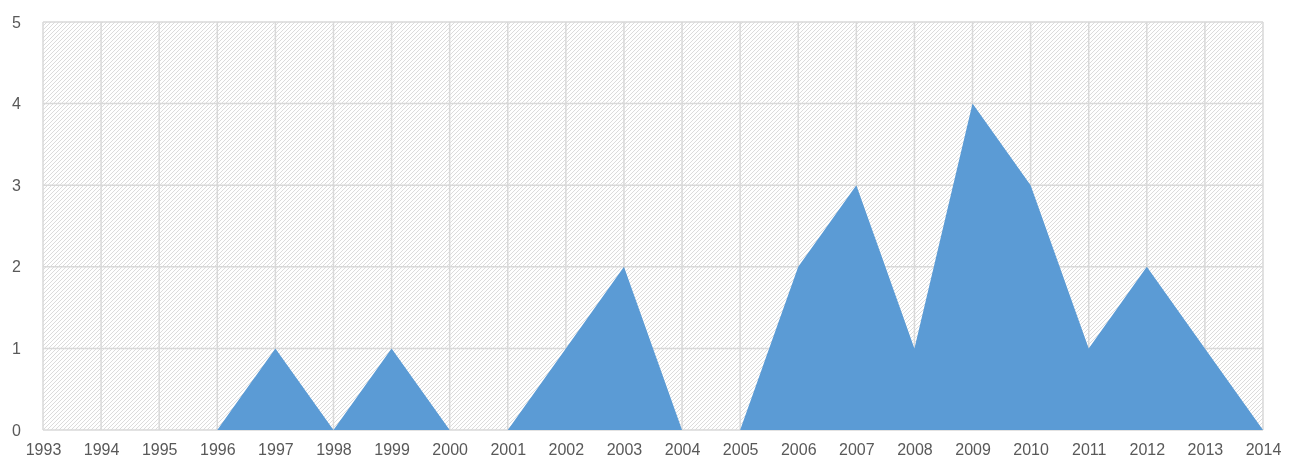  Describe the element at coordinates (857, 450) in the screenshot. I see `x-tick-label: 2007` at that location.